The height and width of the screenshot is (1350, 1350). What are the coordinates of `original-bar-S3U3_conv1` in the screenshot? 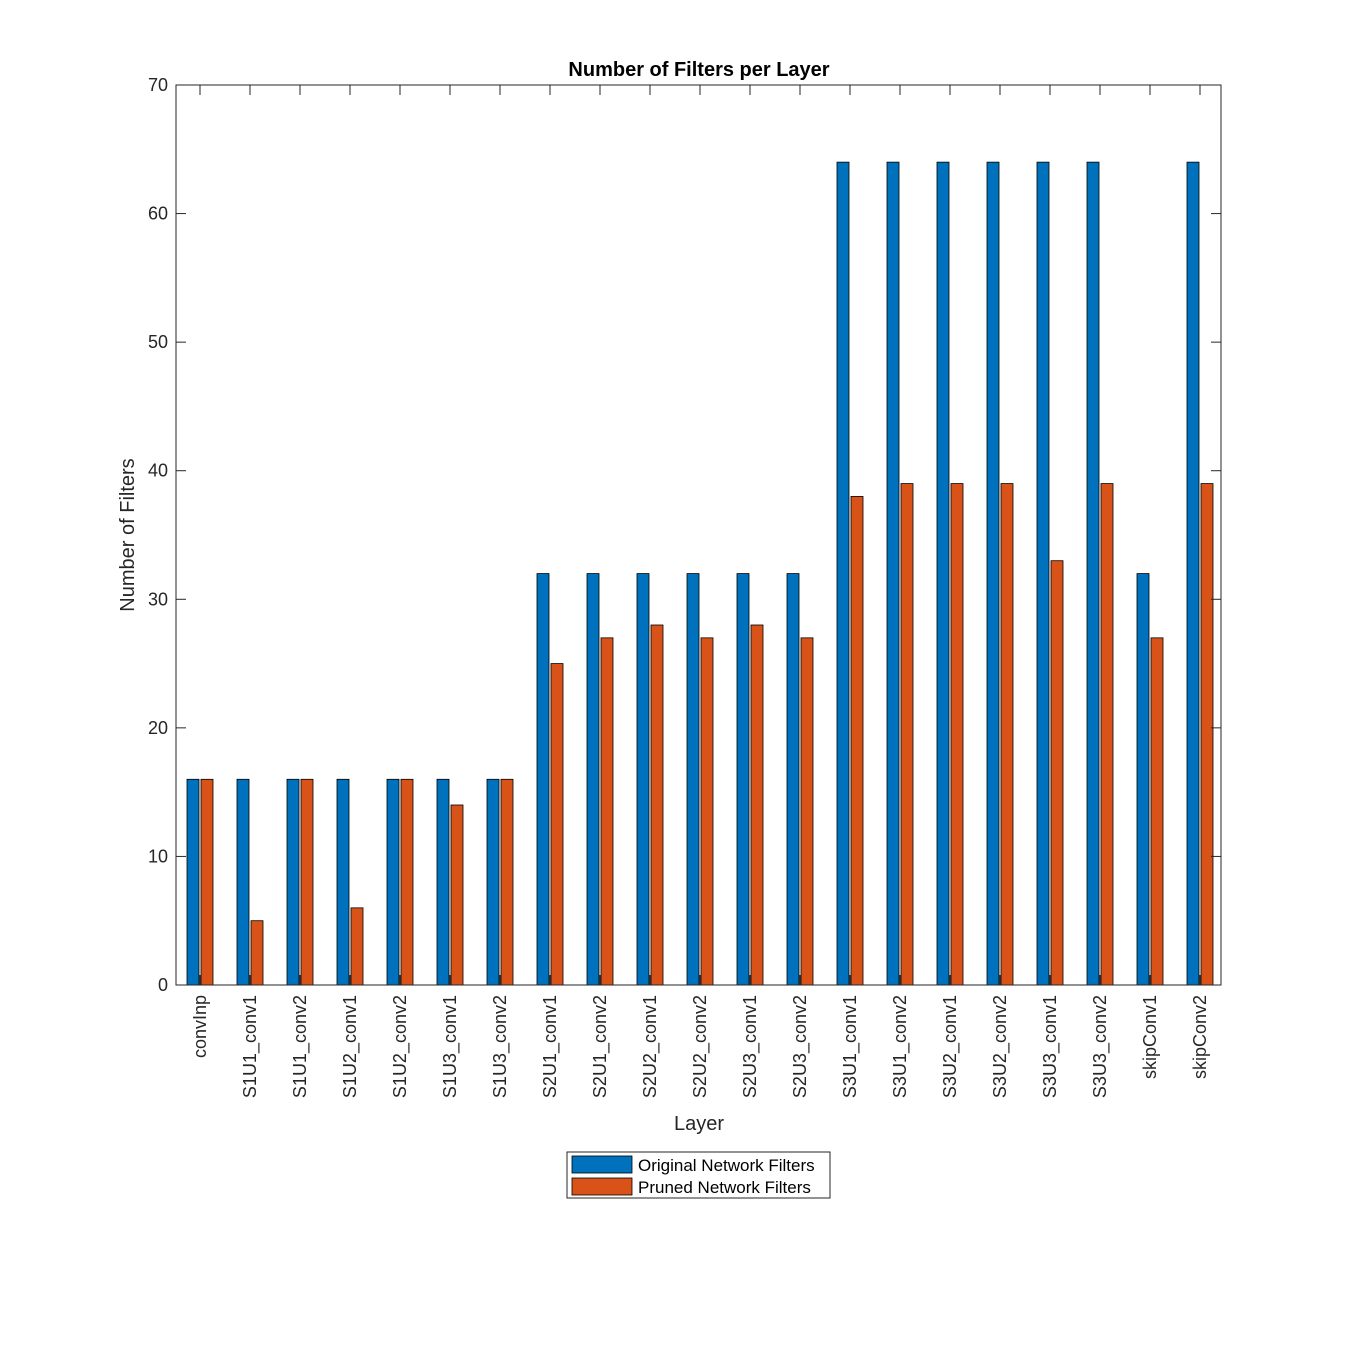 It's located at (1043, 573).